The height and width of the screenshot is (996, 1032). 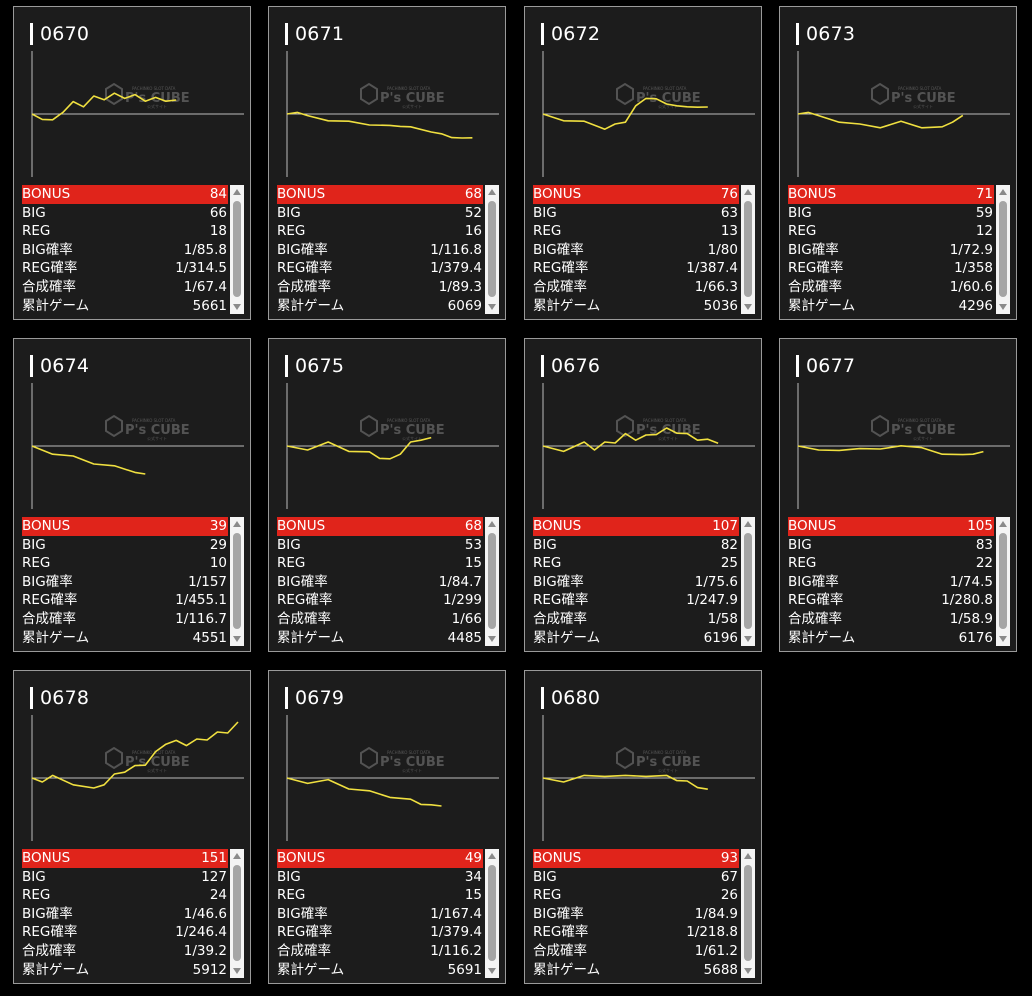 I want to click on total-rate-value: 1/58.9, so click(x=971, y=618).